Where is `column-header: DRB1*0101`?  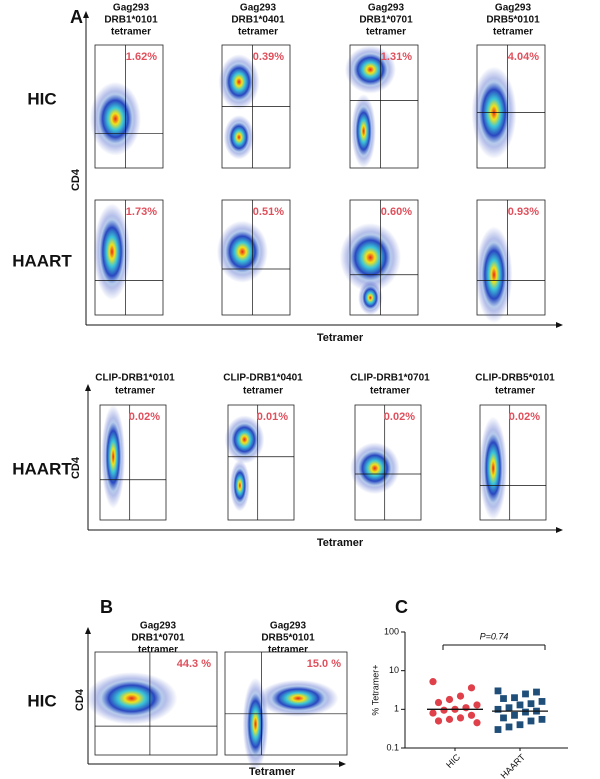
column-header: DRB1*0101 is located at coordinates (131, 20).